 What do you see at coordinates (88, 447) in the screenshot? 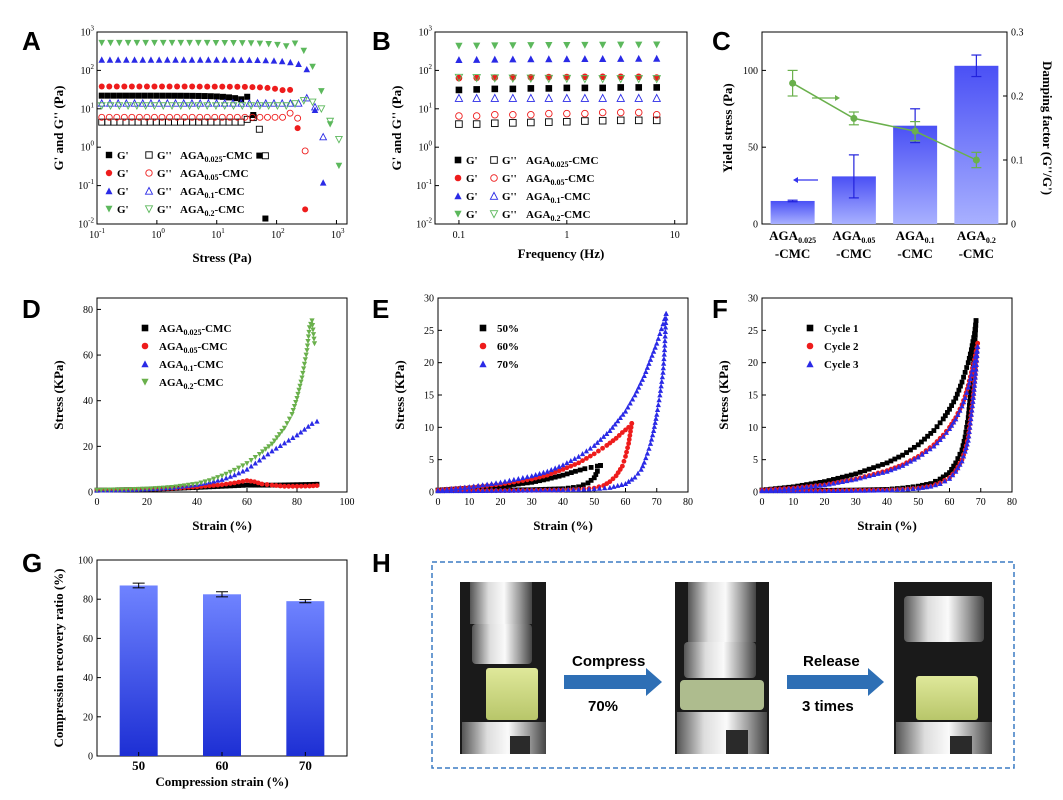
I see `y-tick-label: 20` at bounding box center [88, 447].